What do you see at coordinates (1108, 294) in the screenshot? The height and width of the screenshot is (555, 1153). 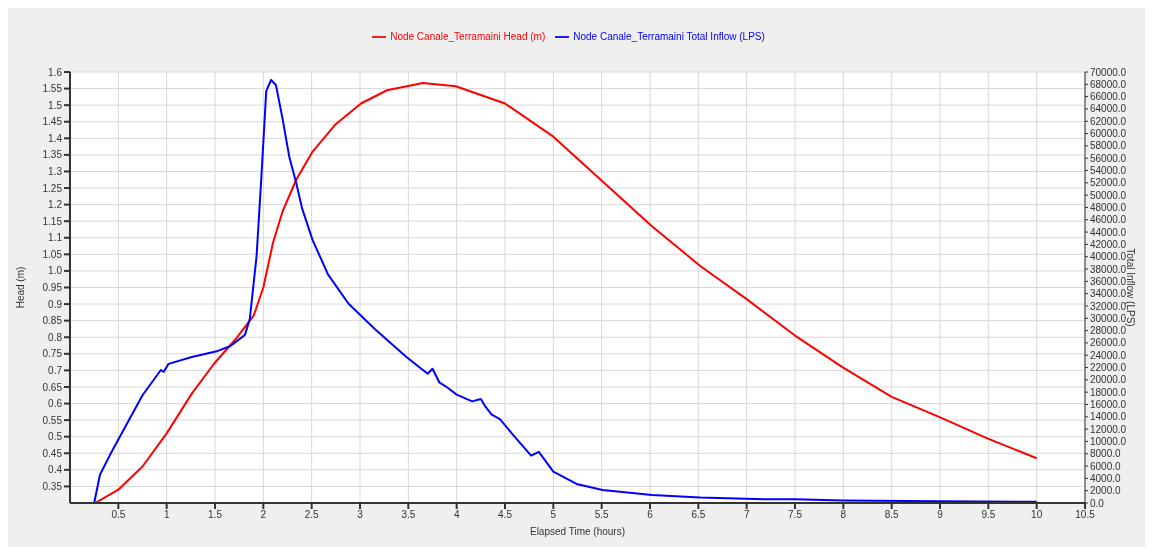 I see `y2-tick-label: 34000.0` at bounding box center [1108, 294].